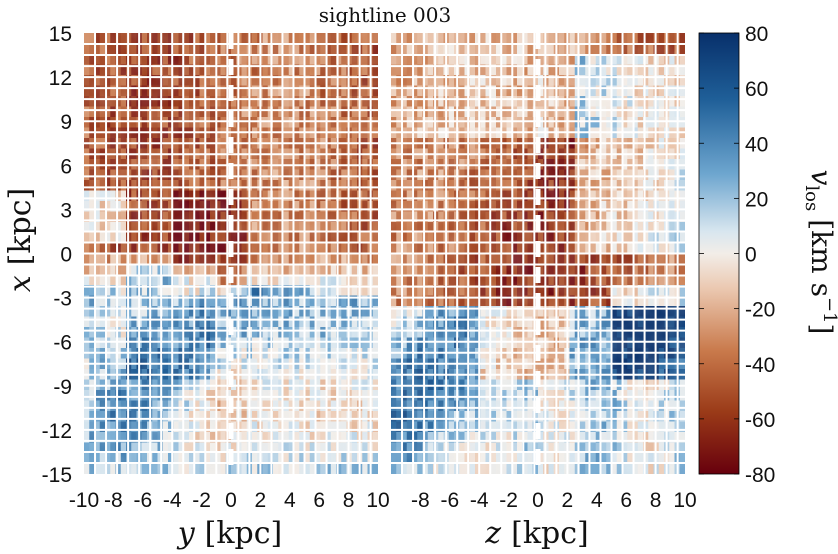 This screenshot has width=838, height=554. I want to click on colorbar-tick-label: 0, so click(751, 255).